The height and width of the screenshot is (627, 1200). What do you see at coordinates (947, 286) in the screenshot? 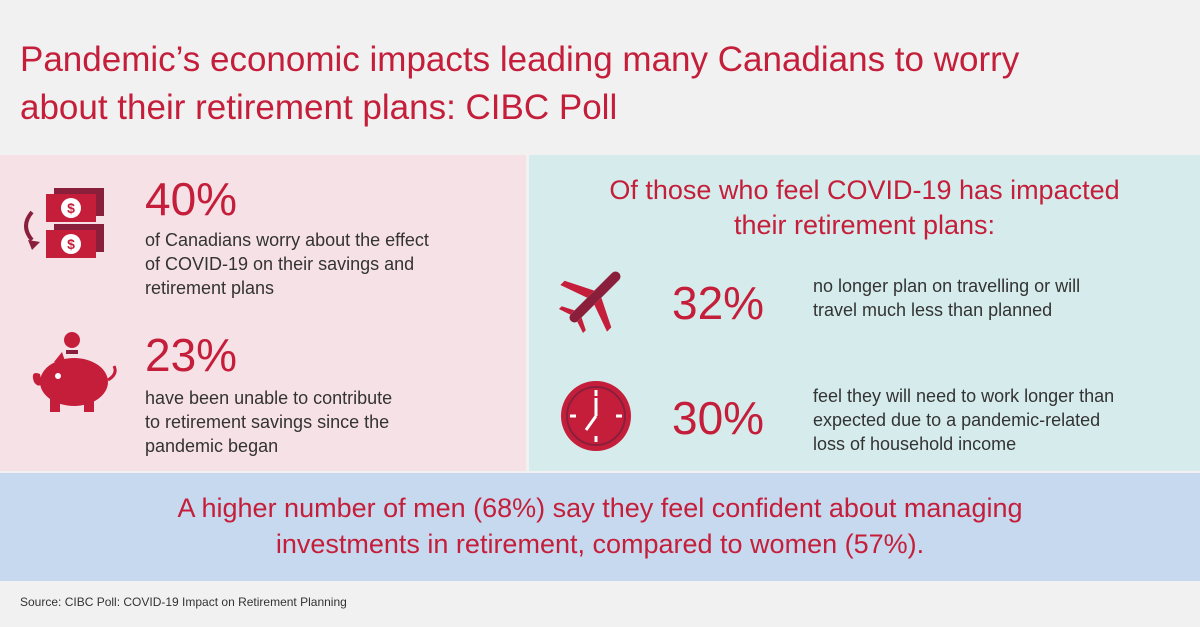
I see `desc-line: no longer plan on travelling or will` at bounding box center [947, 286].